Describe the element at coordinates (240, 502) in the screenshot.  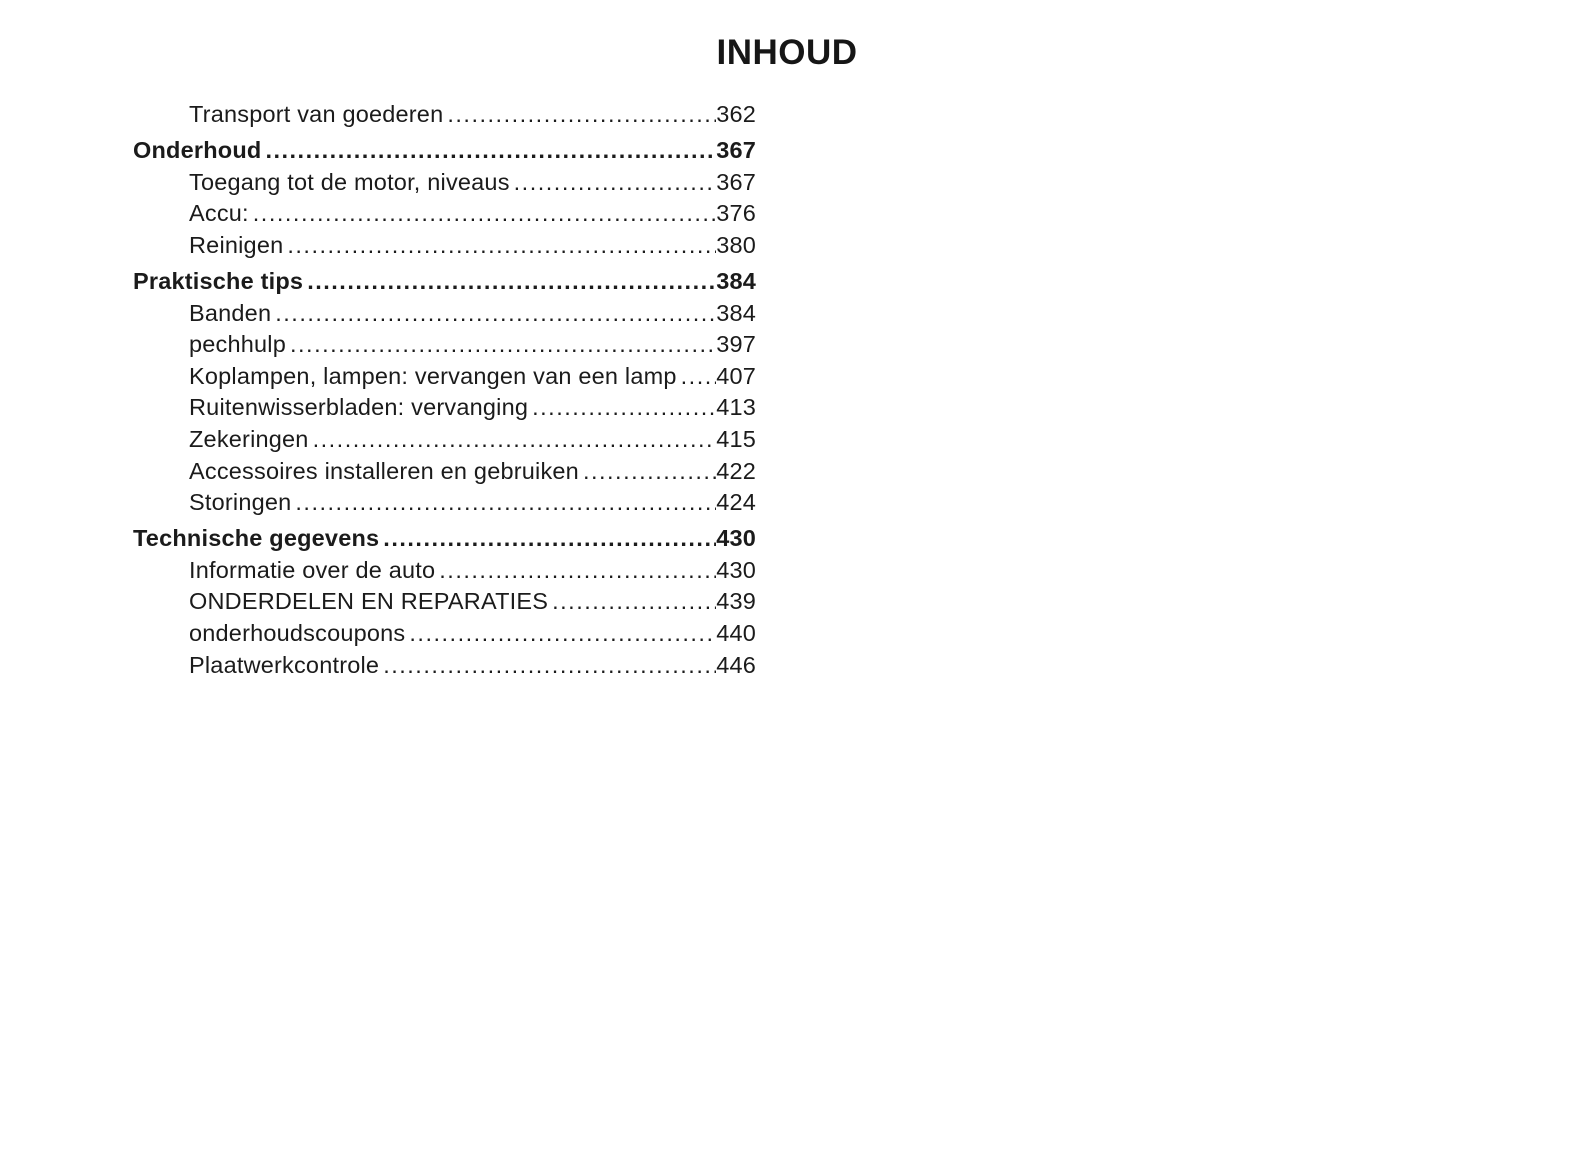
I see `toc-entry-label: Storingen` at that location.